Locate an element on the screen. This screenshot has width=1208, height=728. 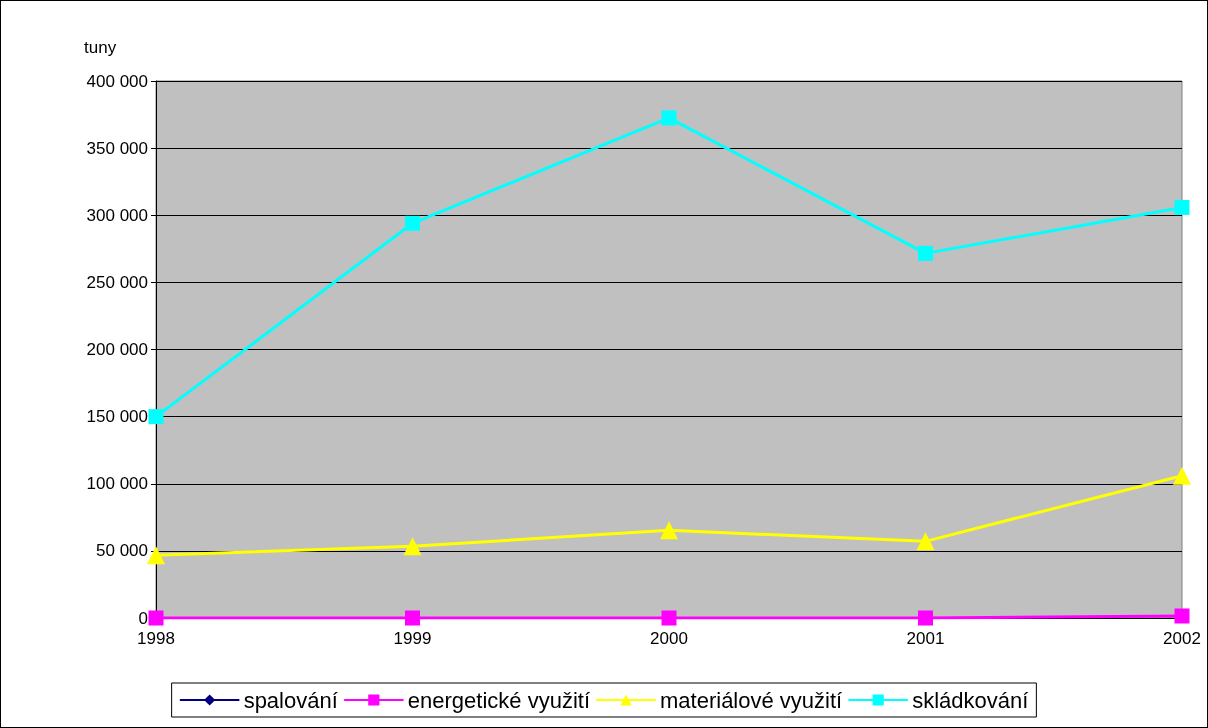
y-tick-label: 150 000 is located at coordinates (117, 417).